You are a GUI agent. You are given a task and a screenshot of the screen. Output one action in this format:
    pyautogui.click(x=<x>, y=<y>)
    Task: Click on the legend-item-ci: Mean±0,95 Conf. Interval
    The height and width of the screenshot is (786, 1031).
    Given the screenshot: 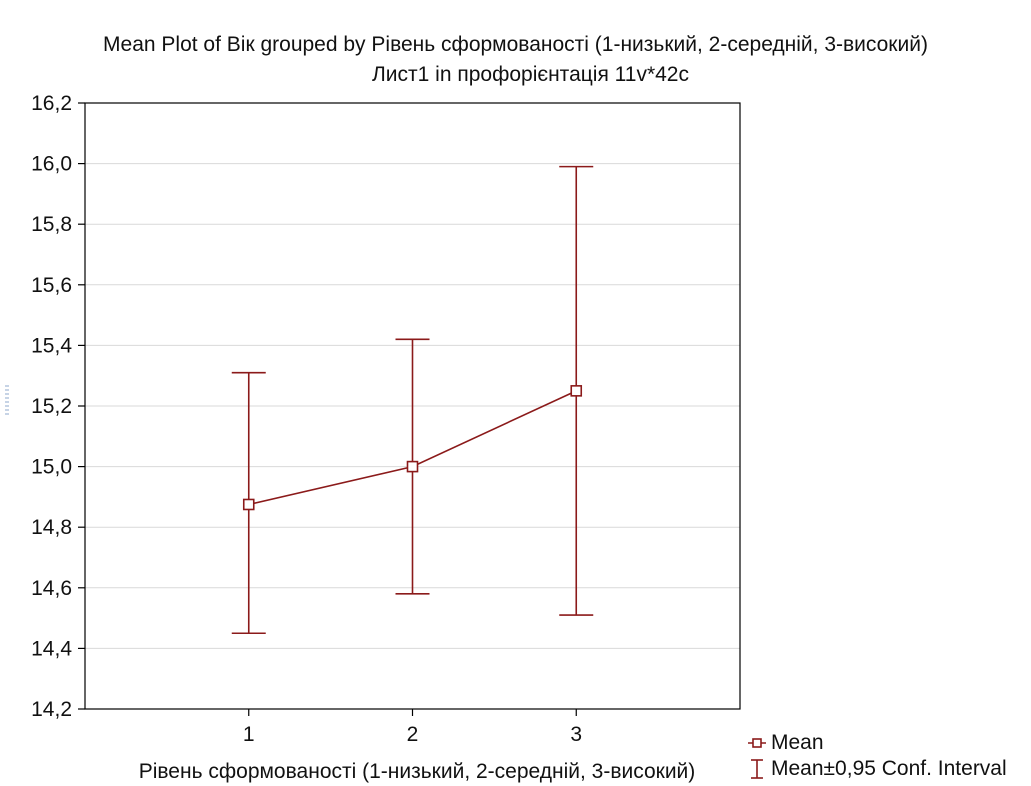 What is the action you would take?
    pyautogui.click(x=877, y=769)
    